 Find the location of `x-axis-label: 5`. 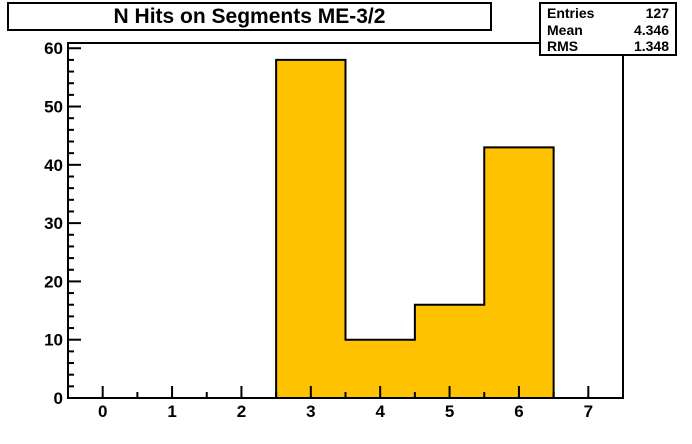

x-axis-label: 5 is located at coordinates (449, 411).